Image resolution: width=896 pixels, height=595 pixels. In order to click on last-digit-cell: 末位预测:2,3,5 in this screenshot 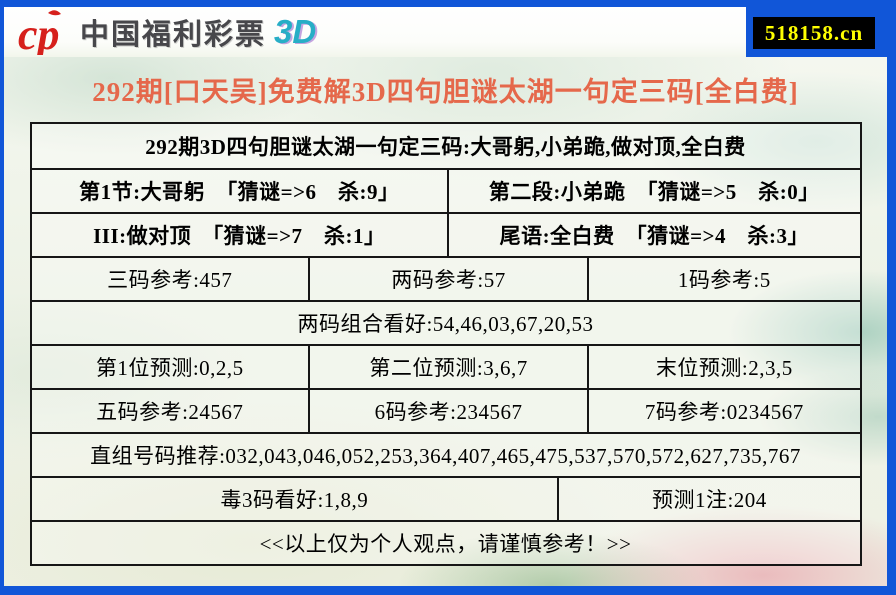, I will do `click(723, 367)`.